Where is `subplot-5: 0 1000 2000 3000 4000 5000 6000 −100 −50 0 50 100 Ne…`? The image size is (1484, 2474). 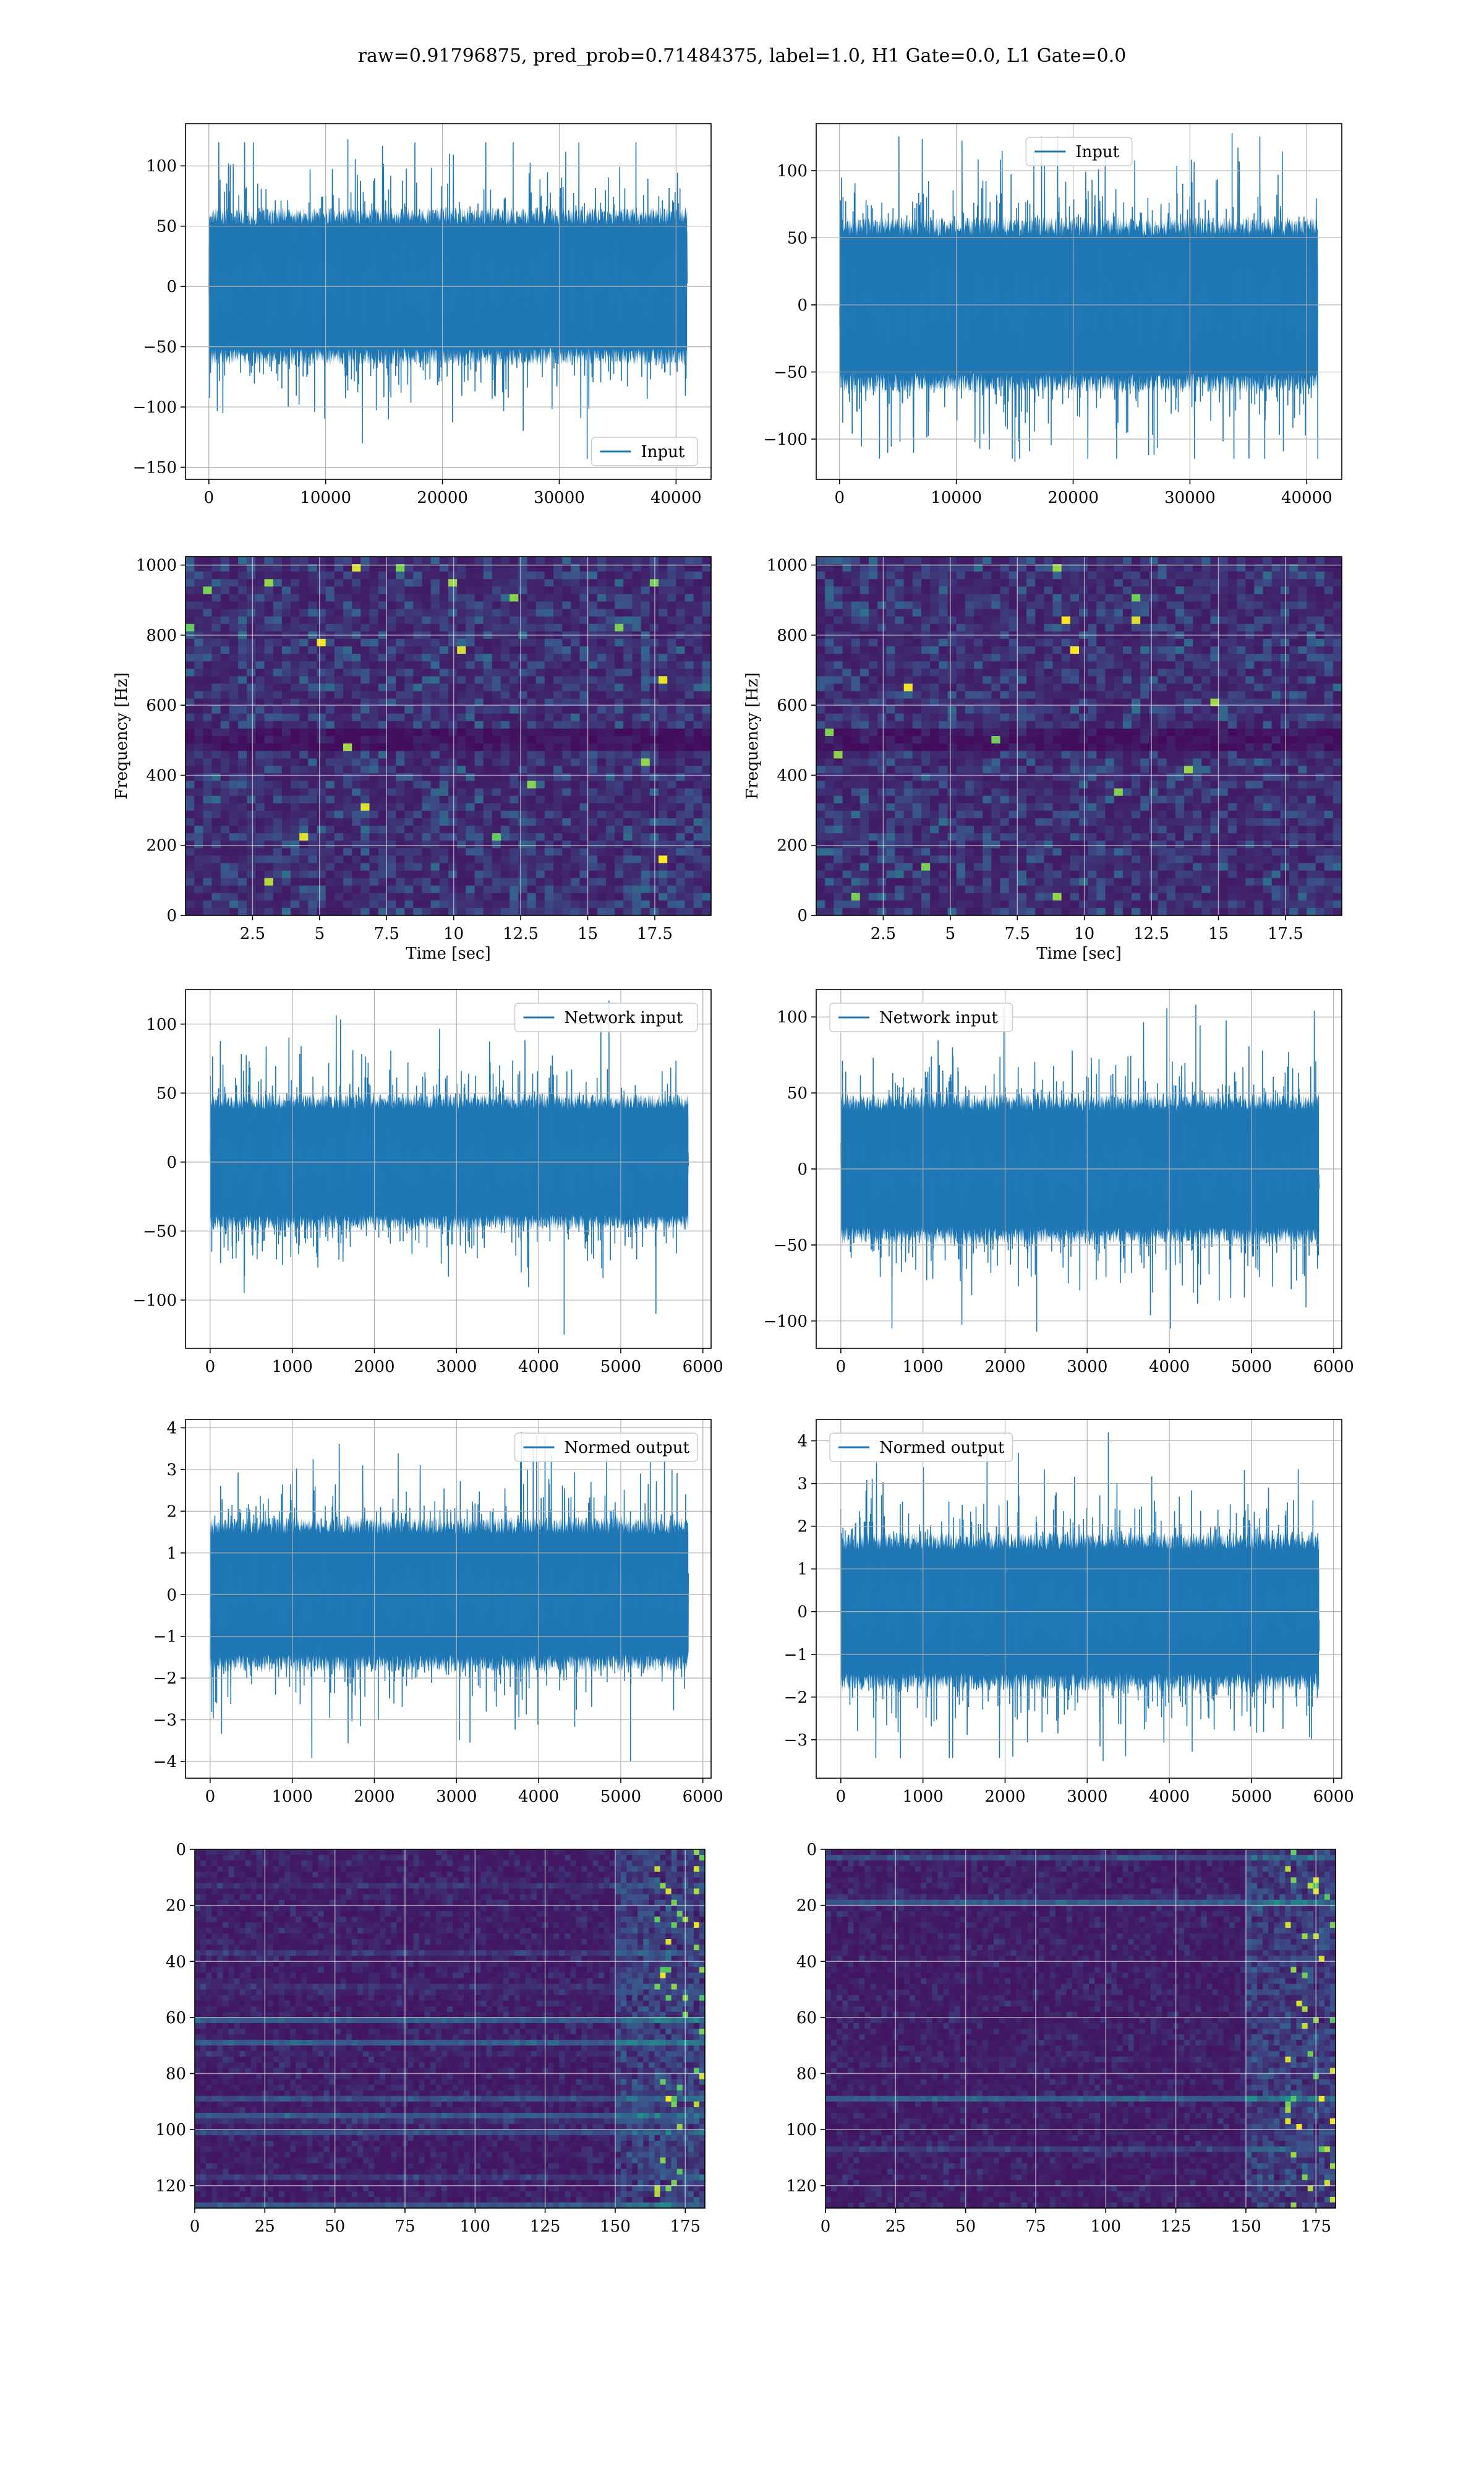 subplot-5: 0 1000 2000 3000 4000 5000 6000 −100 −50 0 50 100 Ne… is located at coordinates (428, 1182).